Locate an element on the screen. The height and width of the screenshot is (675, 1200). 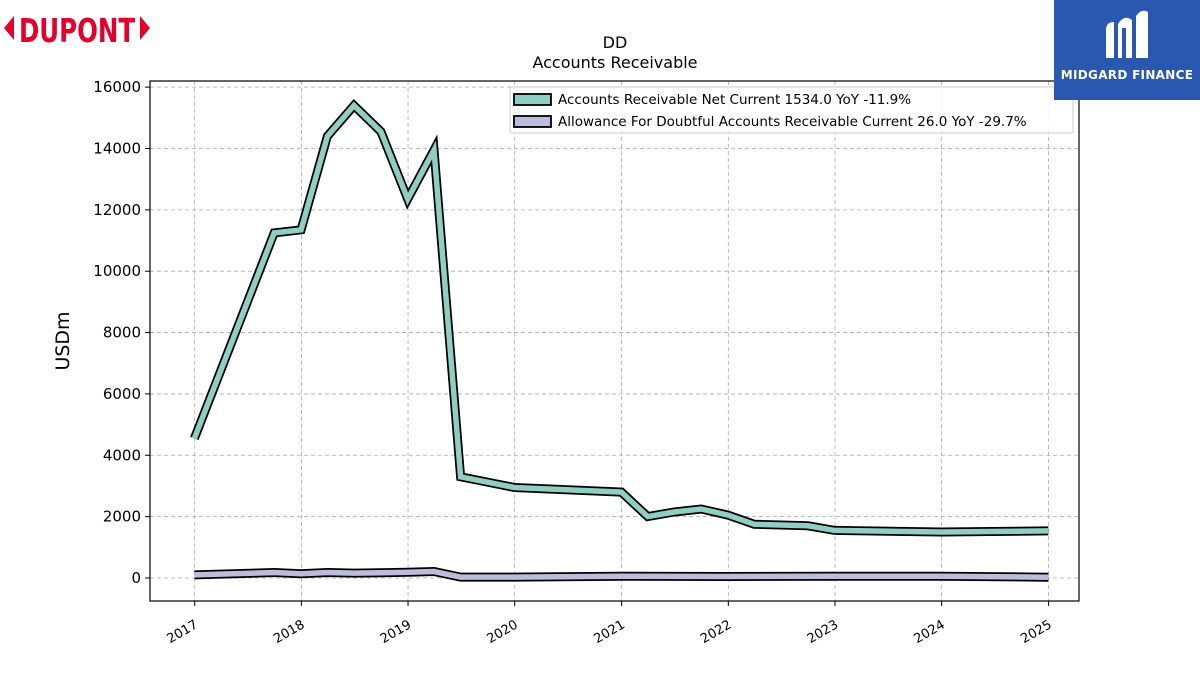
midgard-finance-logo: MIDGARD FINANCE is located at coordinates (1127, 50).